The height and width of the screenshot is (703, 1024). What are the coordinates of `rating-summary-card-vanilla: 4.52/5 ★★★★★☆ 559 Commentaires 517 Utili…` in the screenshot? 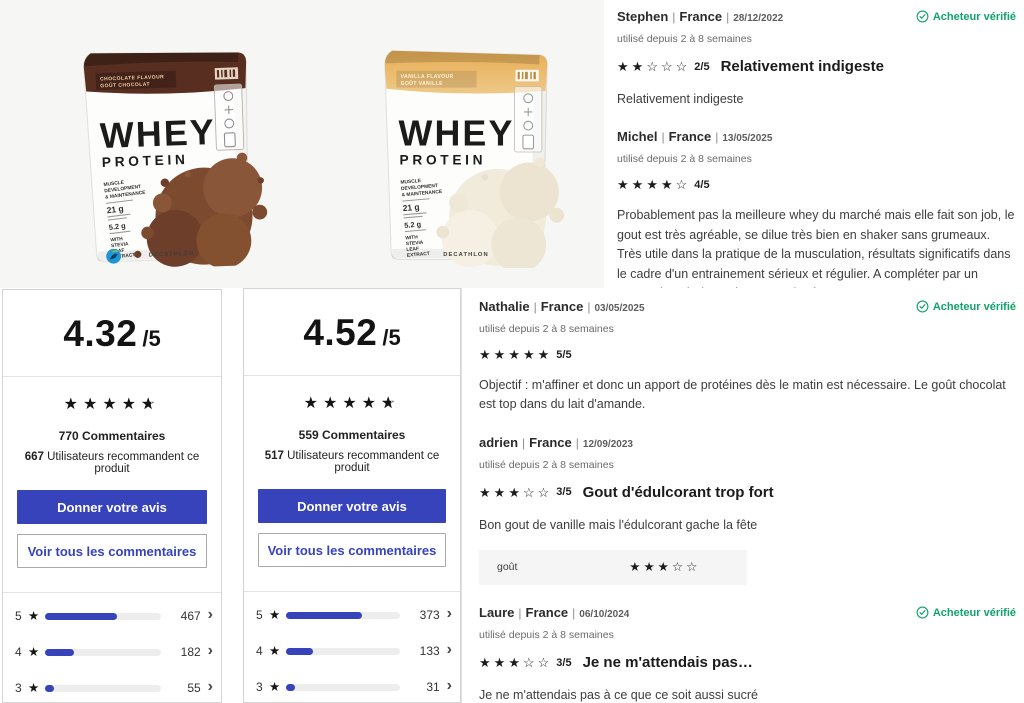 It's located at (352, 495).